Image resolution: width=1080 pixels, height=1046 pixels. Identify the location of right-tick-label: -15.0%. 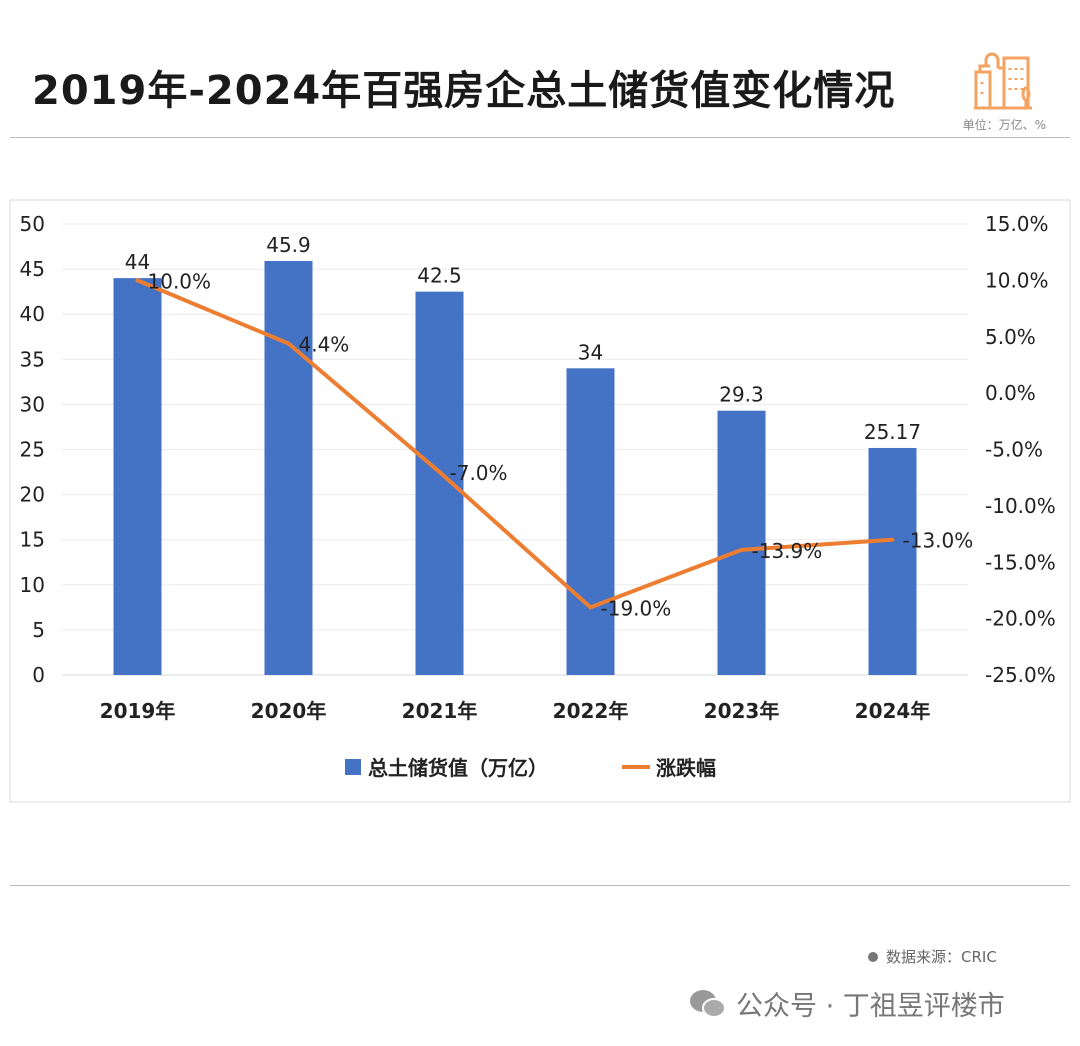
(1020, 562).